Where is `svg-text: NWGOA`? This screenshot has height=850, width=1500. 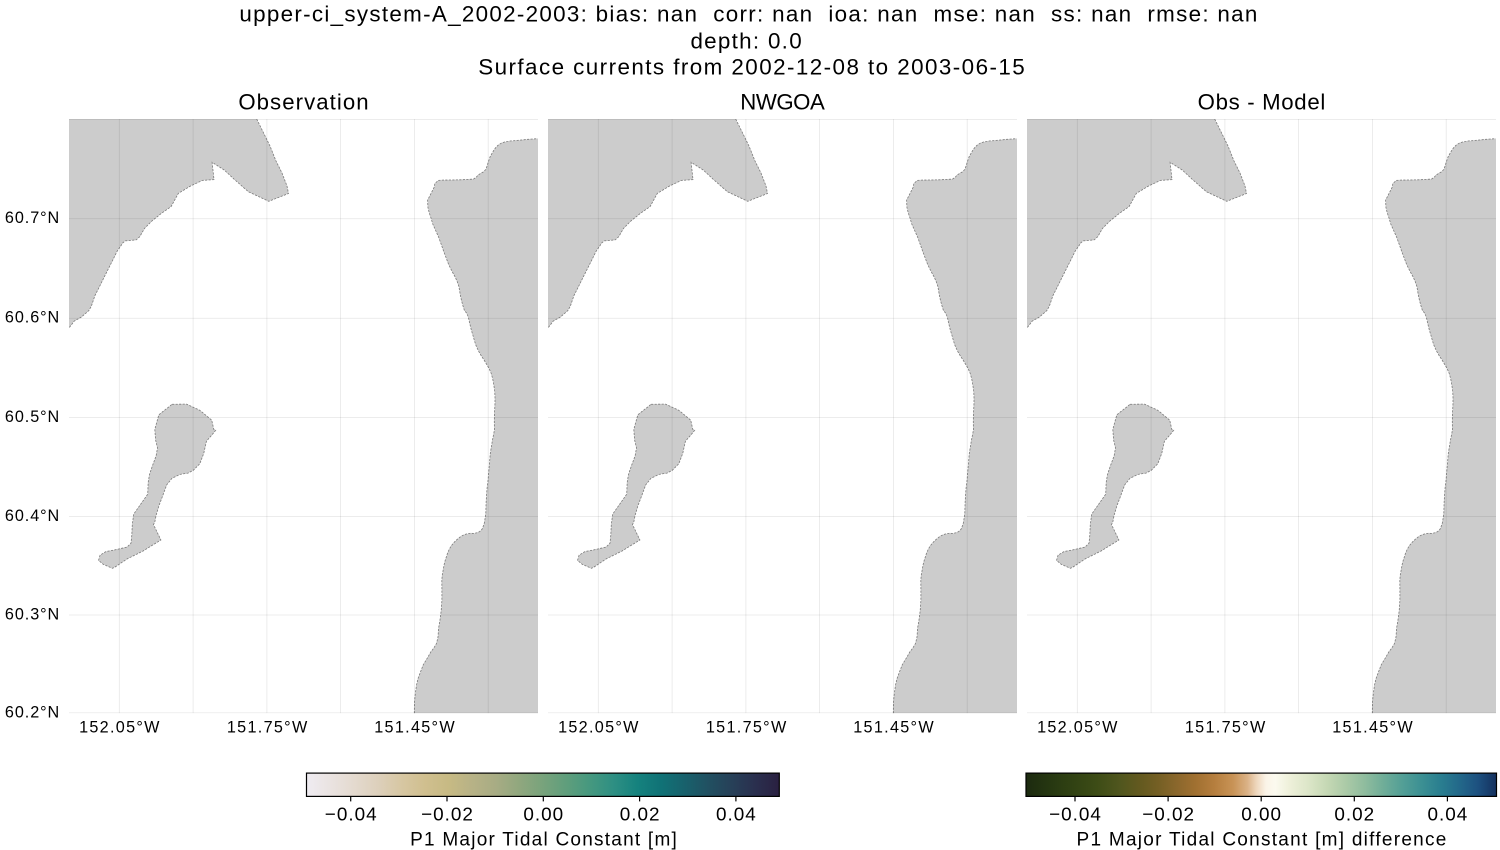 svg-text: NWGOA is located at coordinates (782, 102).